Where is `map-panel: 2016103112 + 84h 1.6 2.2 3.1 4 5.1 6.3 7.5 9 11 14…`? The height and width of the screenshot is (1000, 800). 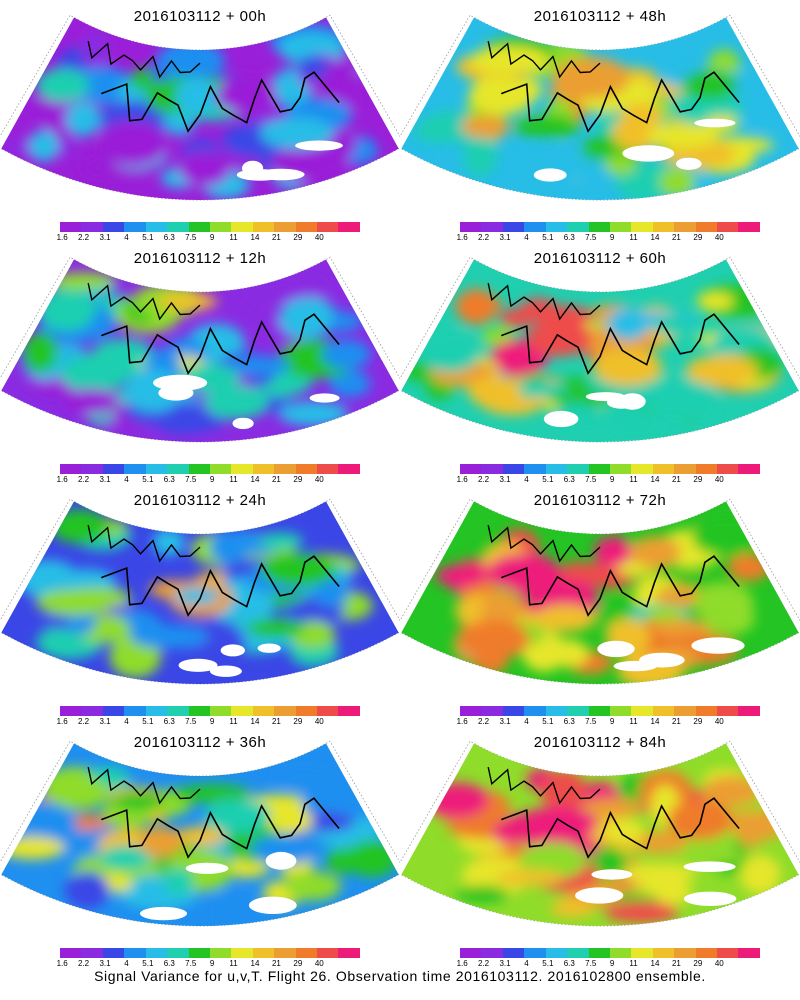
map-panel: 2016103112 + 84h 1.6 2.2 3.1 4 5.1 6.3 7.5 9 11 14… is located at coordinates (600, 851).